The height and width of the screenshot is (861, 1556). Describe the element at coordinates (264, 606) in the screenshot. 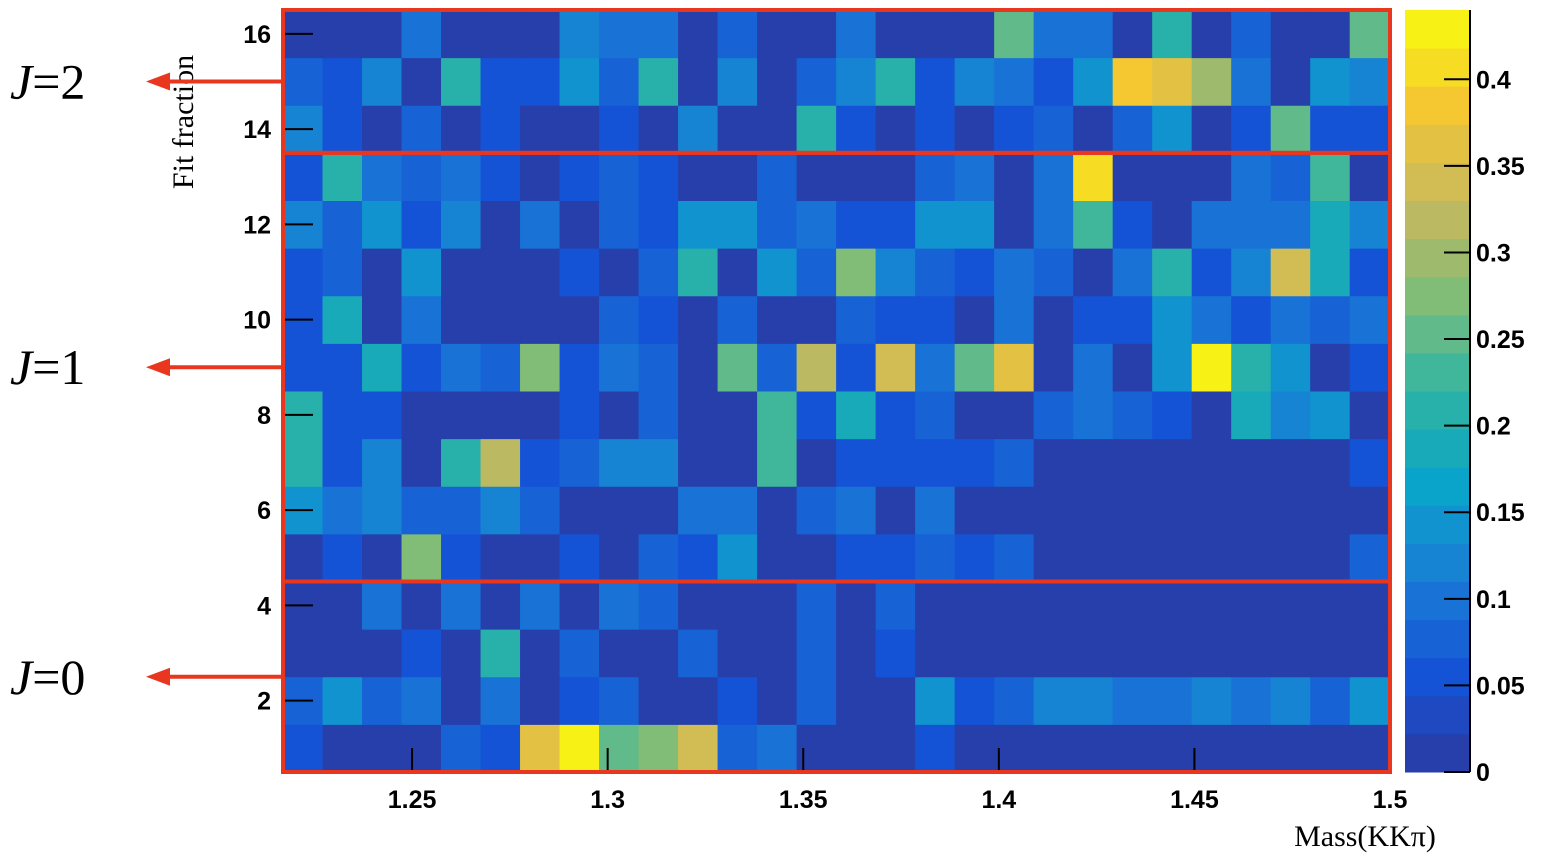

I see `y-tick-label: 4` at that location.